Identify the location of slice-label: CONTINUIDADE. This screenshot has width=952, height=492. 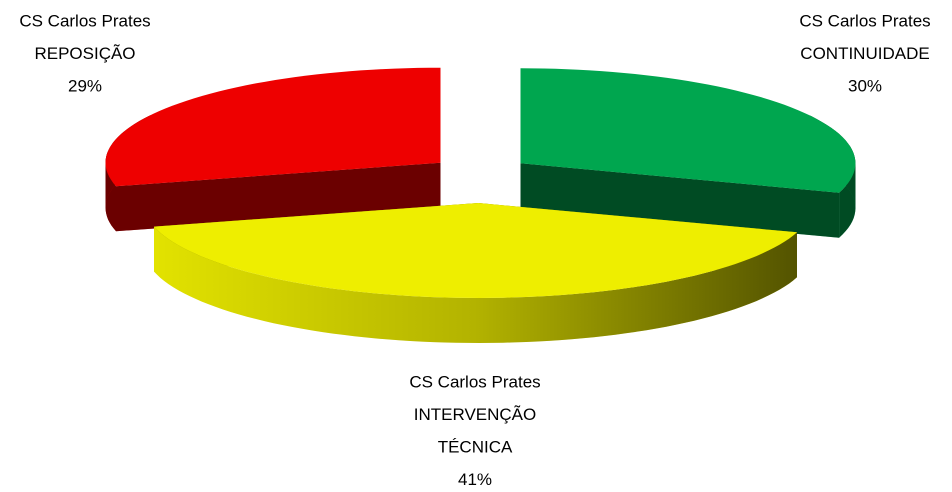
(864, 53).